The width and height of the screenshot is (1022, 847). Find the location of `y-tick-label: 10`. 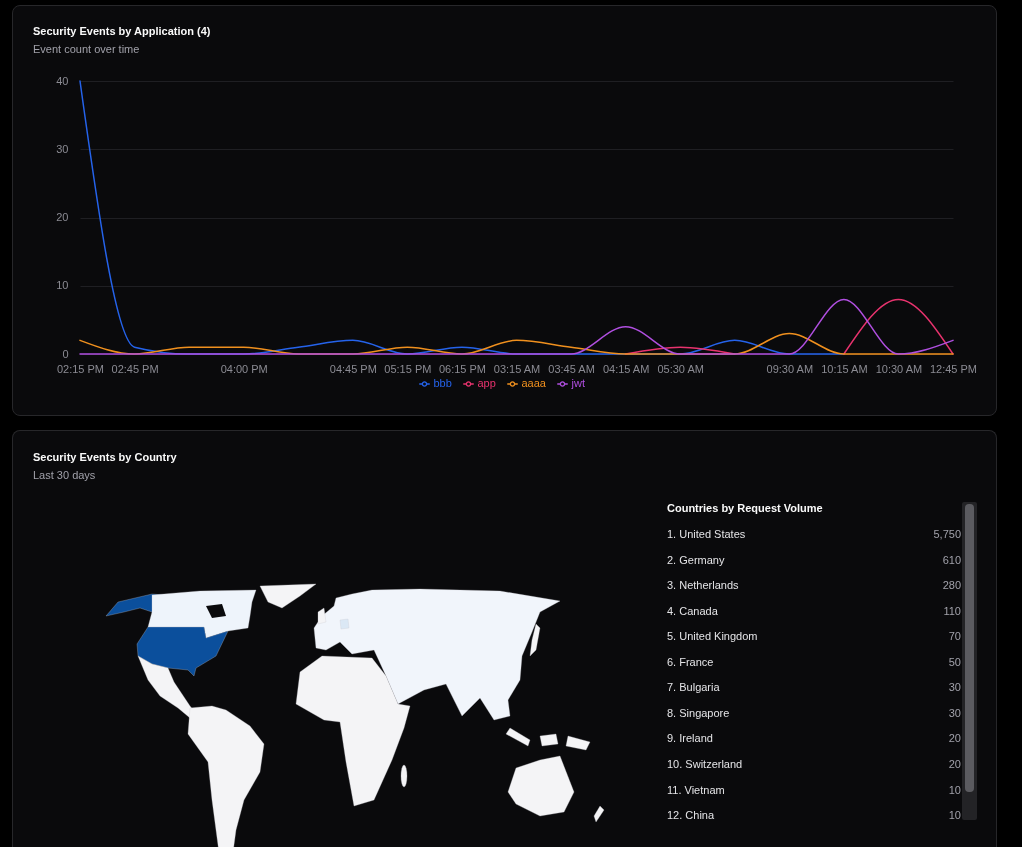

y-tick-label: 10 is located at coordinates (62, 285).